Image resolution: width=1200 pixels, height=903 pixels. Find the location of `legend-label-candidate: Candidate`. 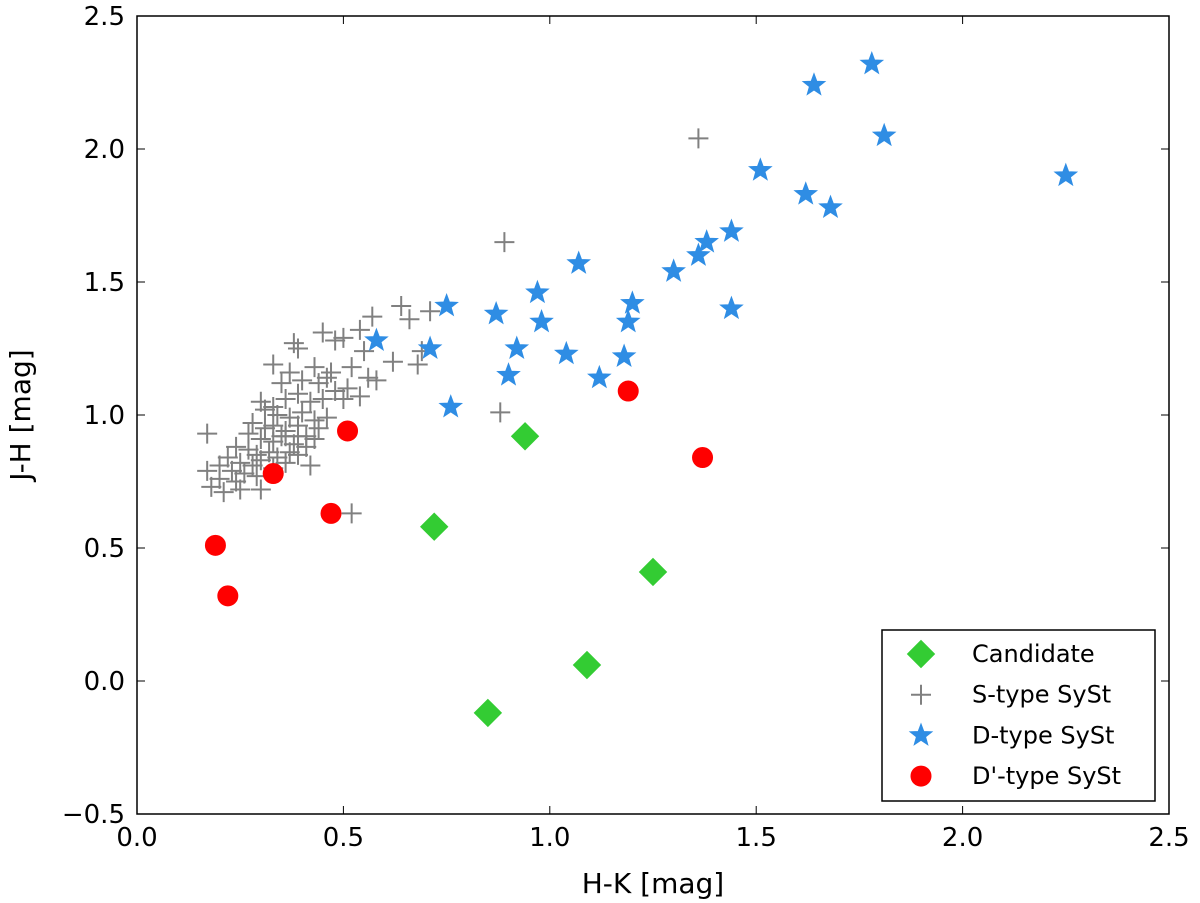

legend-label-candidate: Candidate is located at coordinates (1033, 654).